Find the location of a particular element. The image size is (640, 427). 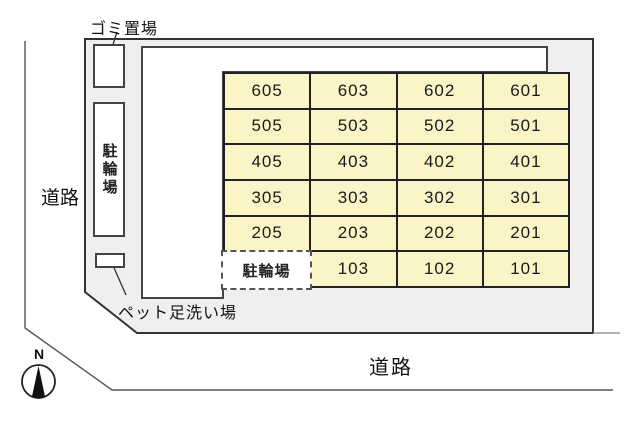

unit-cell: 305 is located at coordinates (267, 197).